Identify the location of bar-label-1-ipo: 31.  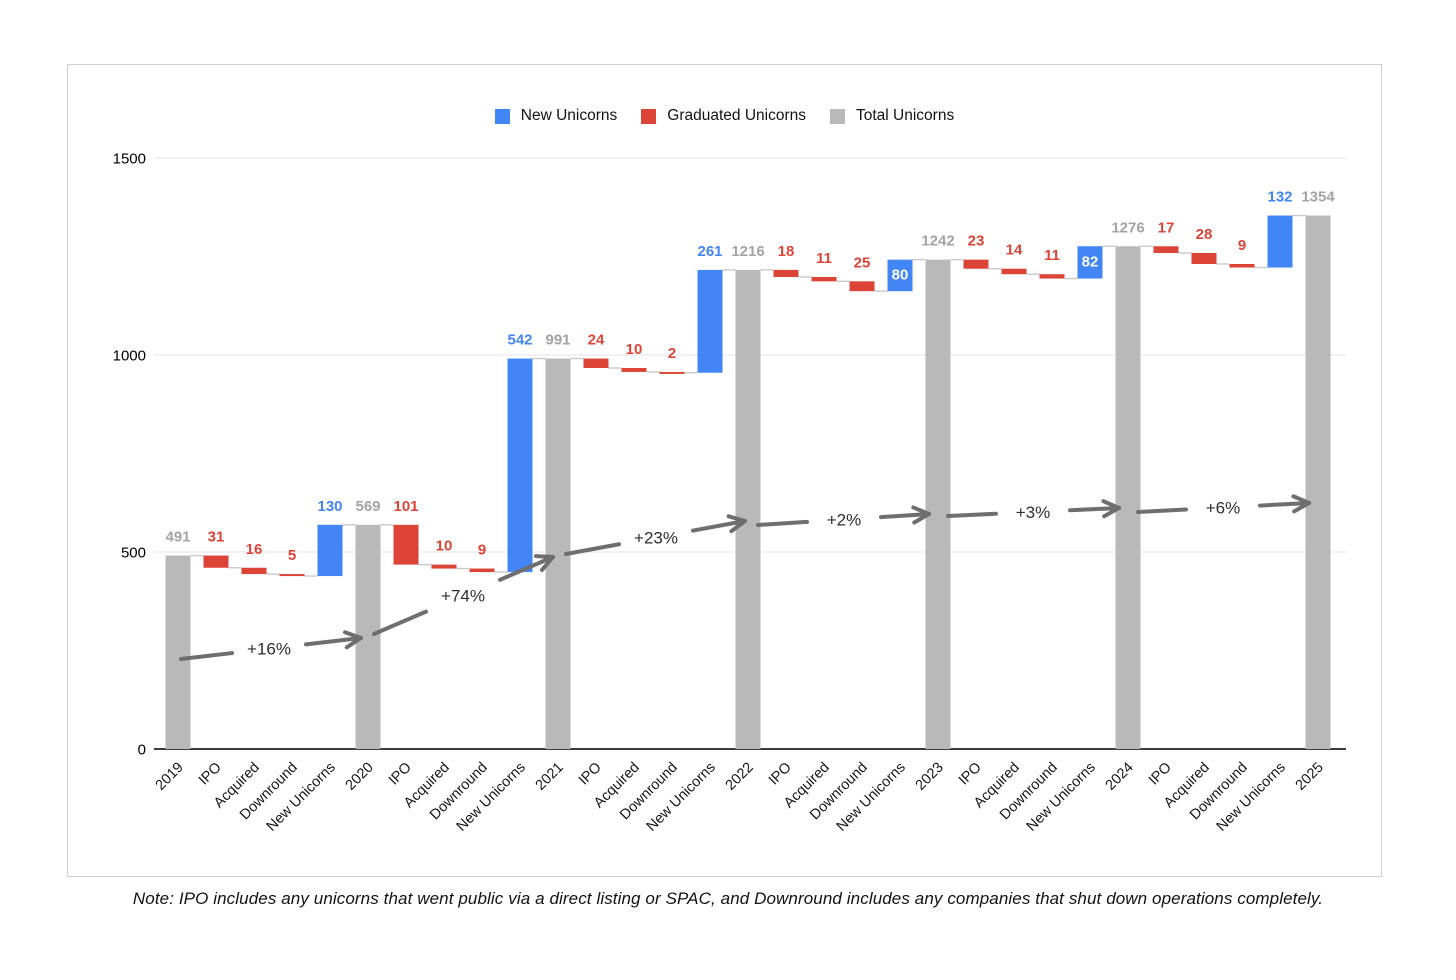
(216, 537).